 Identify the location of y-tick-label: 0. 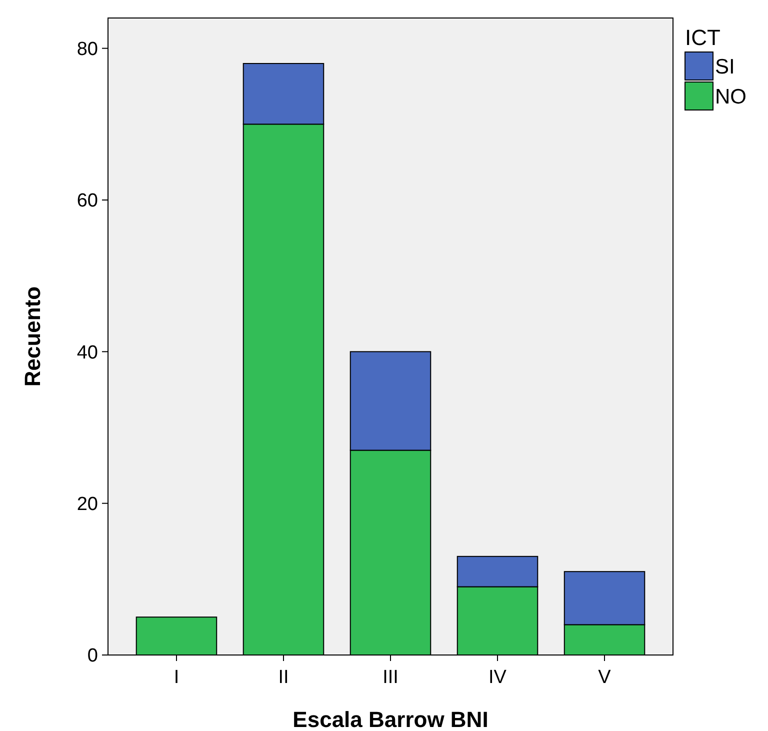
(92, 656).